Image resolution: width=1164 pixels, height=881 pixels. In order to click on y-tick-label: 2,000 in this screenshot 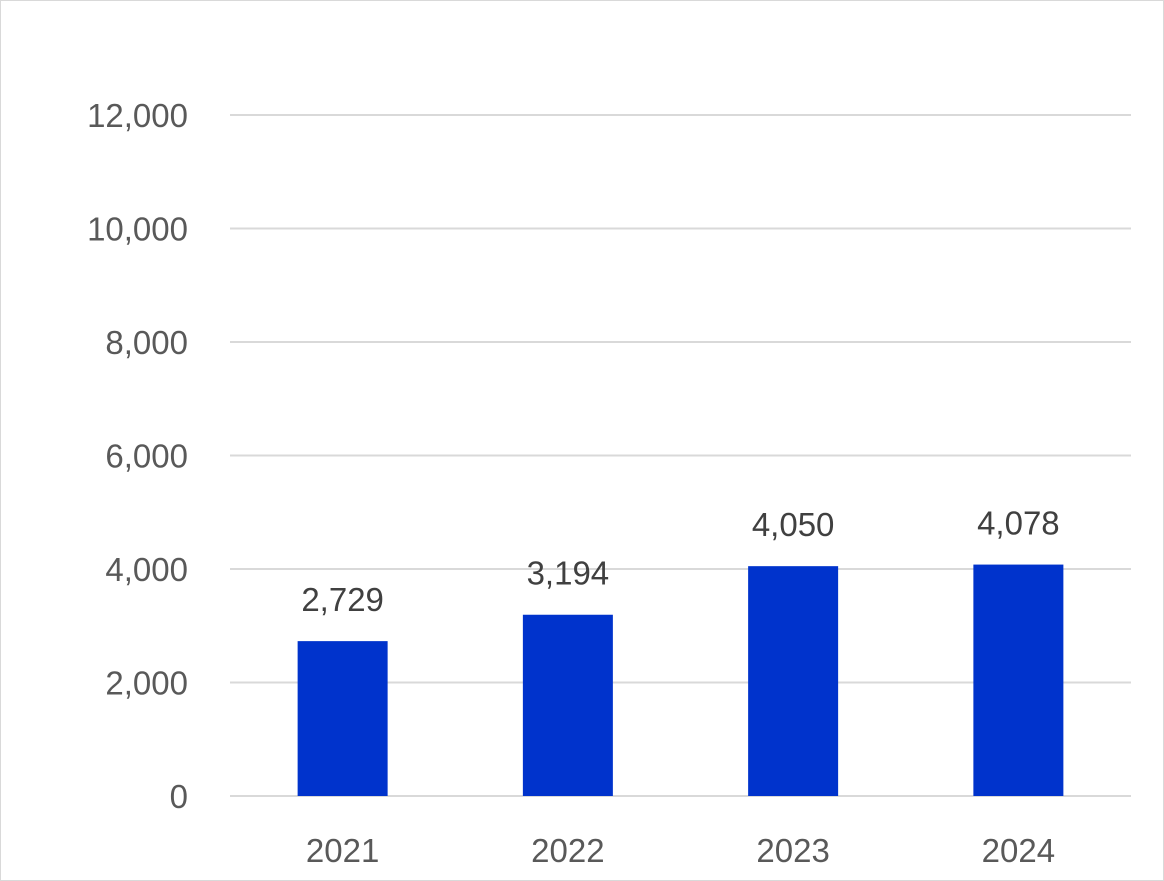, I will do `click(146, 683)`.